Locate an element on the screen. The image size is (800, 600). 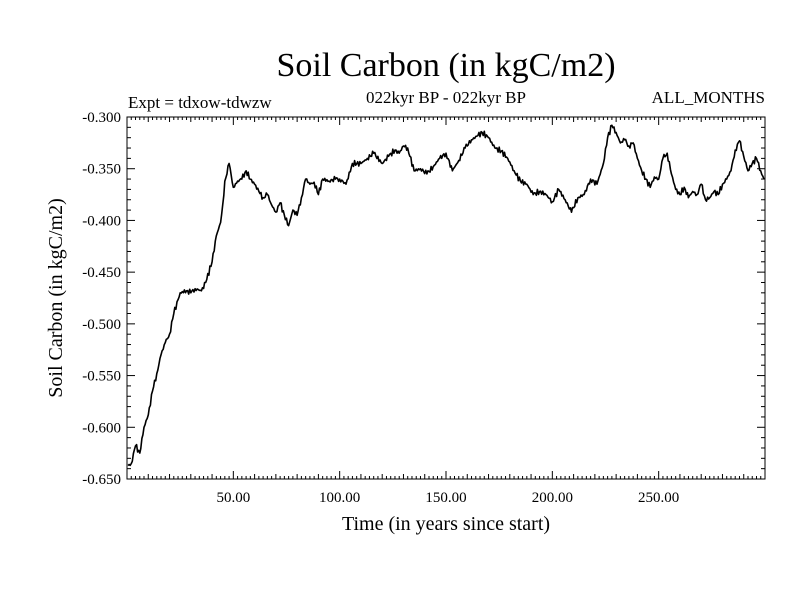
months-label: ALL_MONTHS is located at coordinates (708, 97).